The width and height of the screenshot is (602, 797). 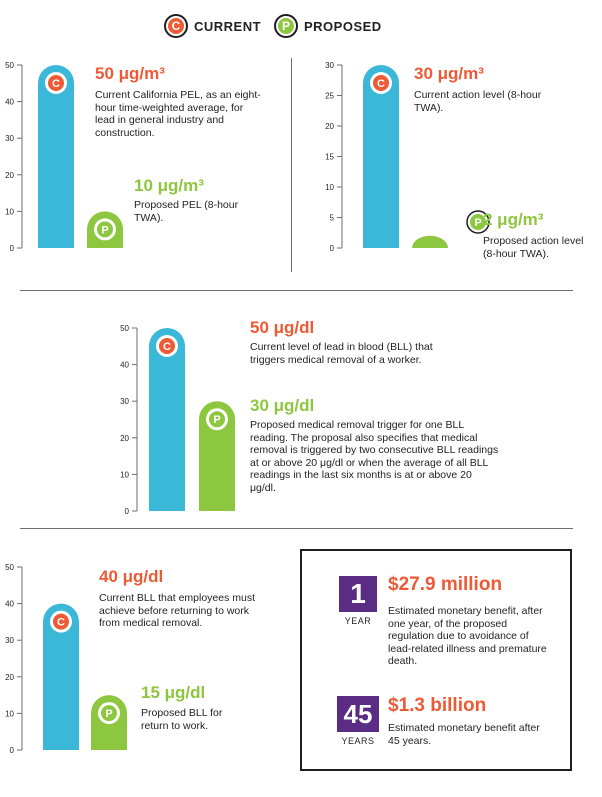 I want to click on action-proposed-desc: Proposed action level (8-hour TWA)., so click(x=533, y=247).